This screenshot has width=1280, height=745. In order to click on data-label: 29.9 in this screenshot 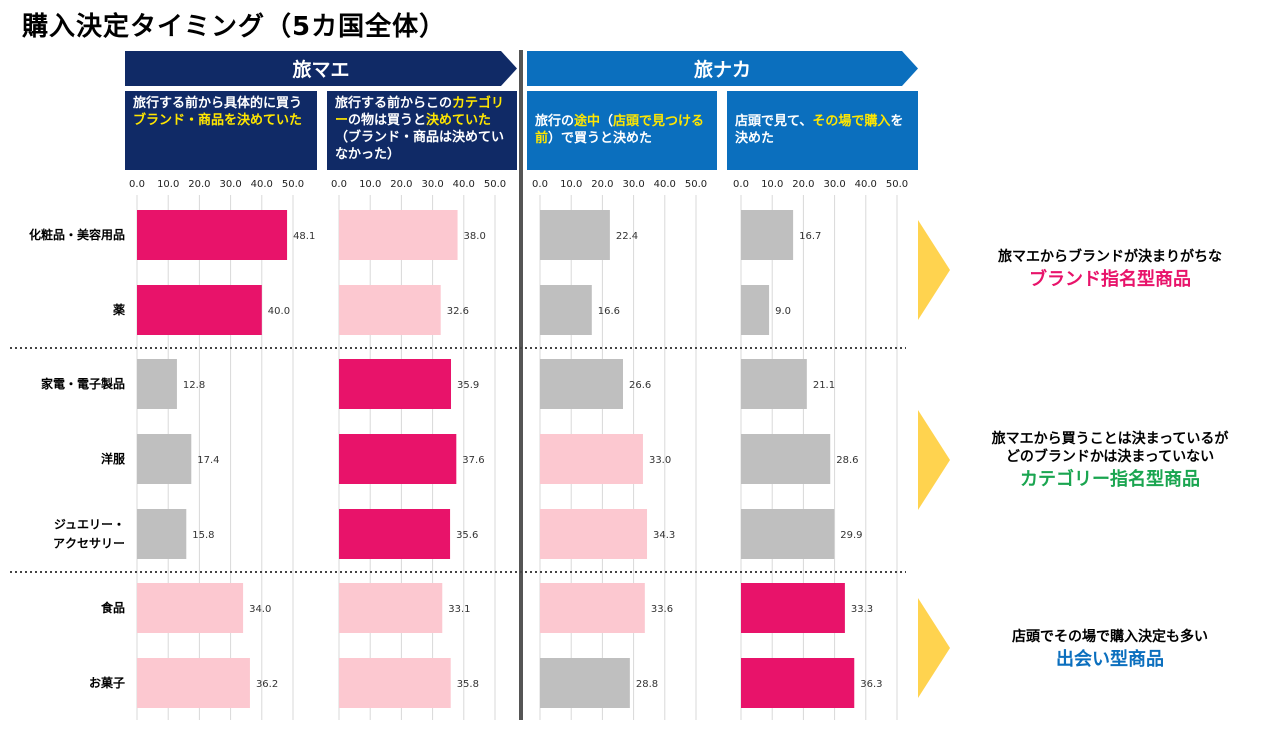, I will do `click(851, 535)`.